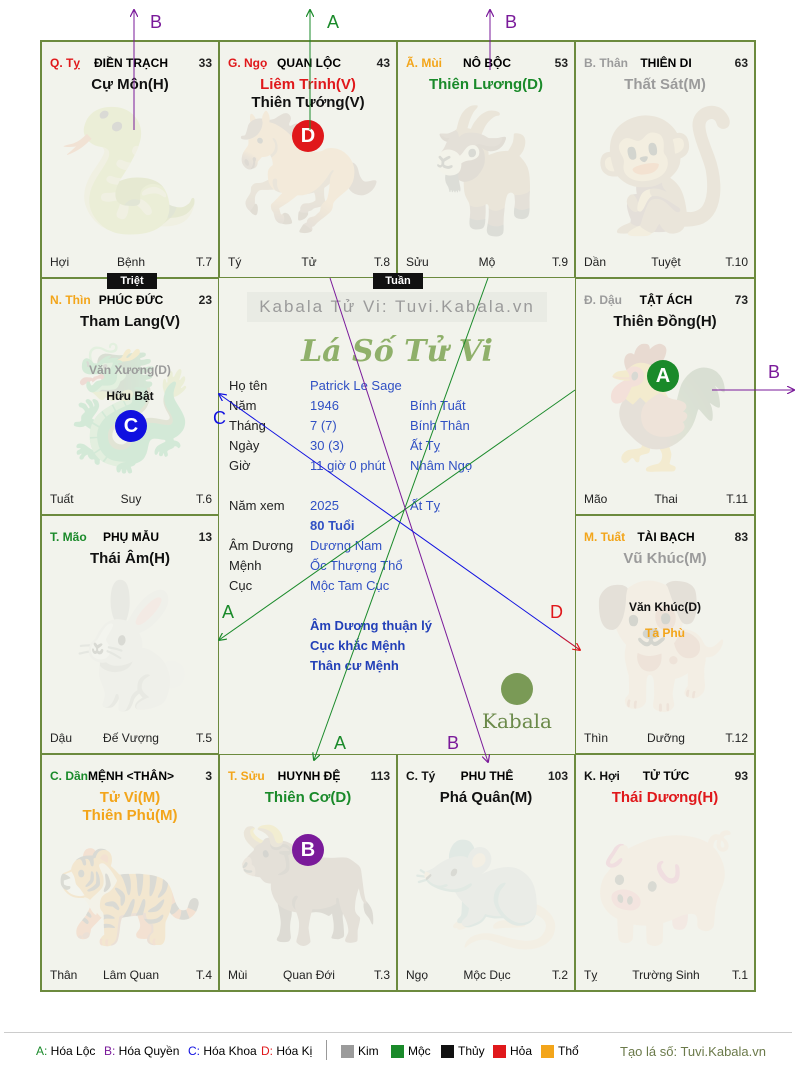  Describe the element at coordinates (487, 975) in the screenshot. I see `footer-stage: Mộc Dục` at that location.